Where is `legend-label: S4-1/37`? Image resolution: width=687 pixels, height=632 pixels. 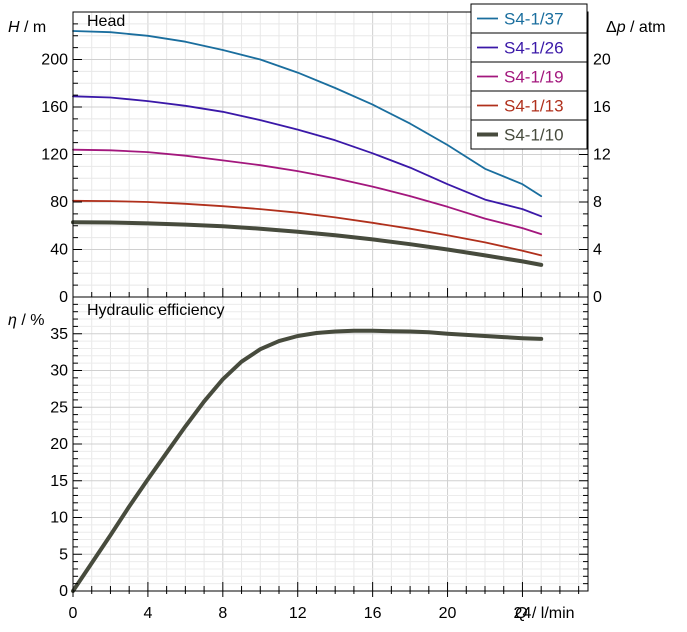
legend-label: S4-1/37 is located at coordinates (534, 19).